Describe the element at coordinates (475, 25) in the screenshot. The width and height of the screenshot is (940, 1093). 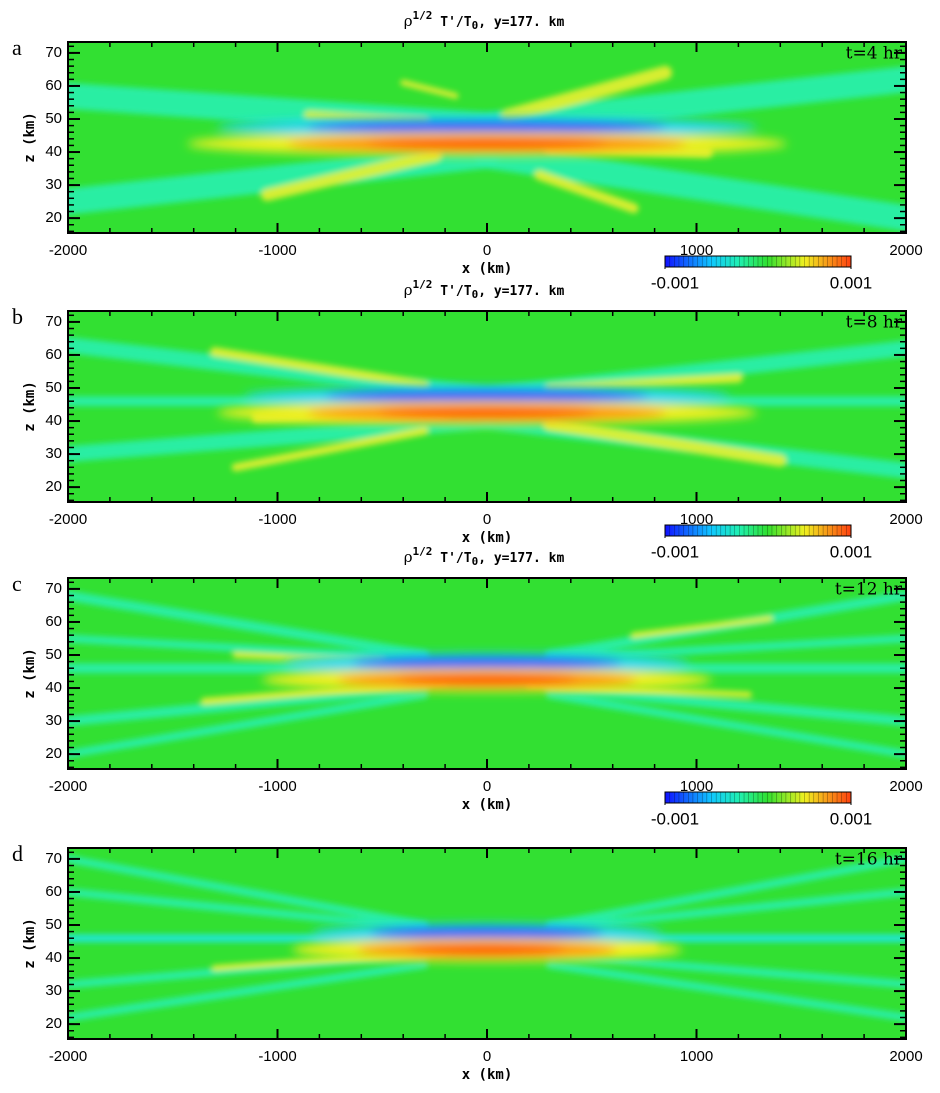
I see `title-part: 0` at that location.